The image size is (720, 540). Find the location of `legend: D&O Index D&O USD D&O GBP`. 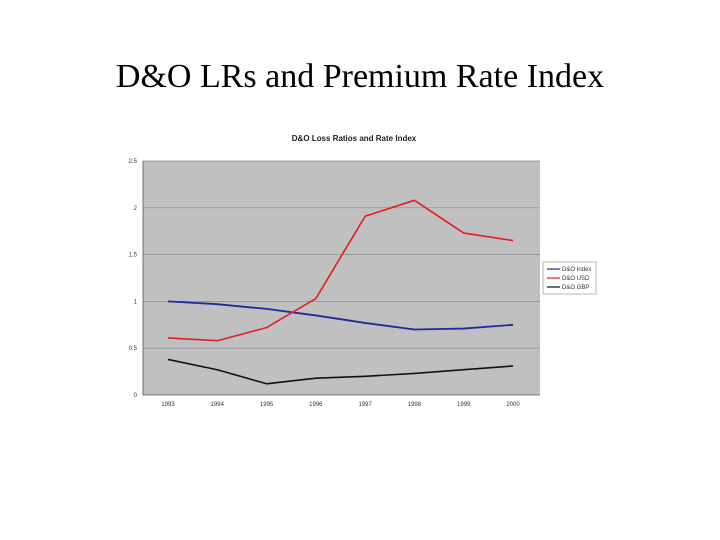

legend: D&O Index D&O USD D&O GBP is located at coordinates (569, 278).